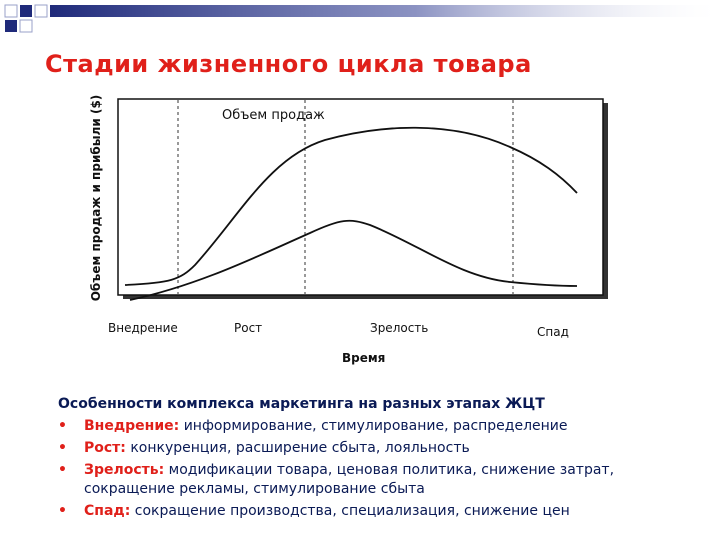 Image resolution: width=720 pixels, height=540 pixels. I want to click on x-axis-label: Время, so click(363, 358).